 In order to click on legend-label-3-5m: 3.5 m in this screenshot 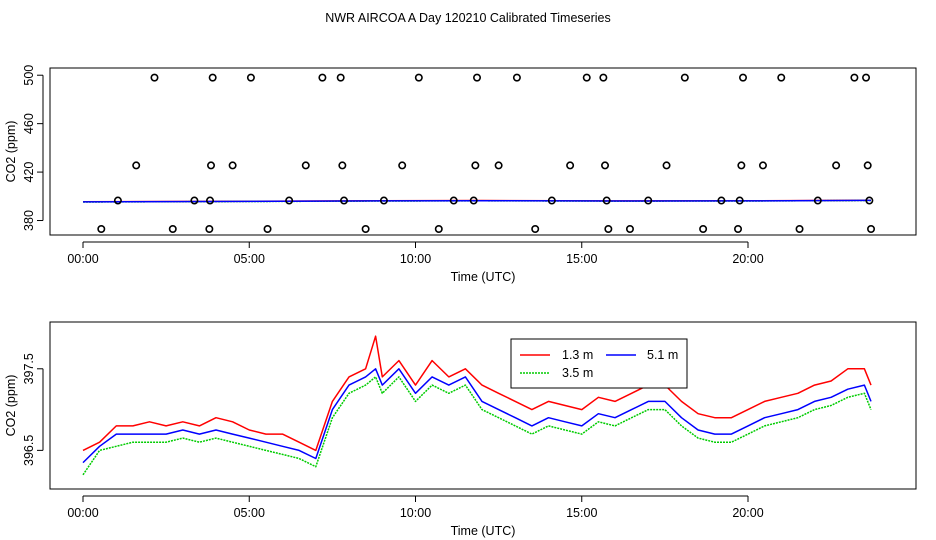, I will do `click(577, 373)`.